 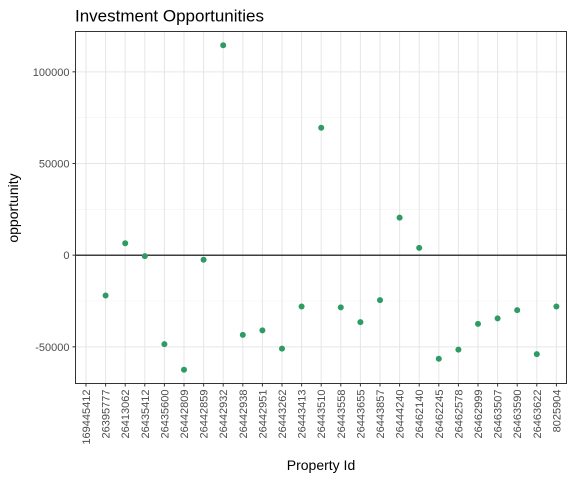 I want to click on y-tick-label: 0, so click(x=66, y=256).